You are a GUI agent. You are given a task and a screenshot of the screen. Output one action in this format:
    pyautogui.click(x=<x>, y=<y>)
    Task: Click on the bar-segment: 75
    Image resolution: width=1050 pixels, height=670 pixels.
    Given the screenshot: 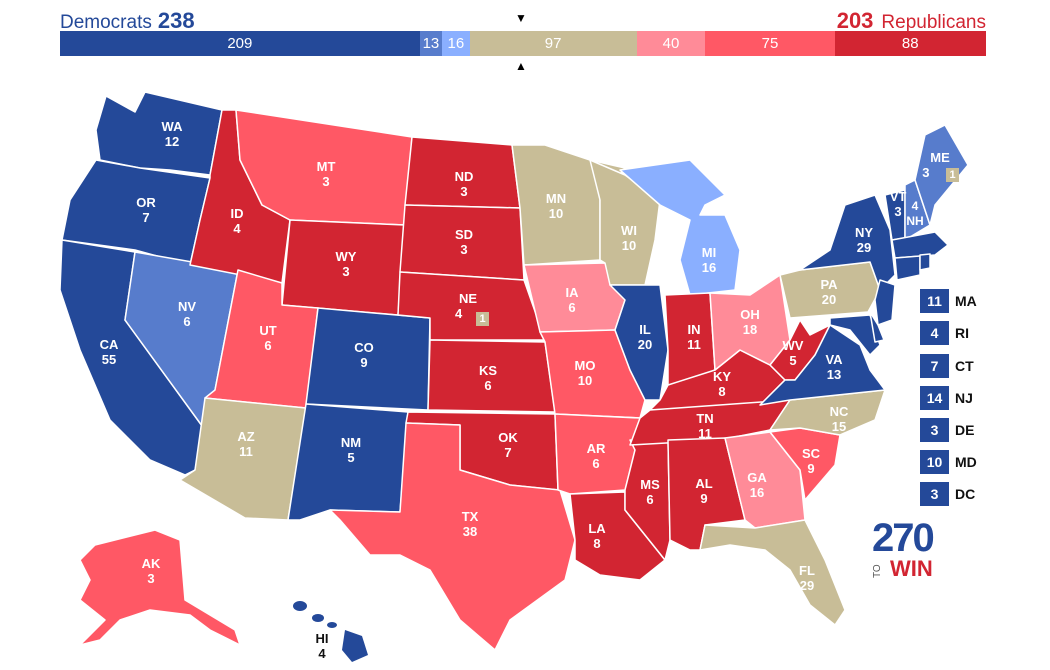 What is the action you would take?
    pyautogui.click(x=770, y=43)
    